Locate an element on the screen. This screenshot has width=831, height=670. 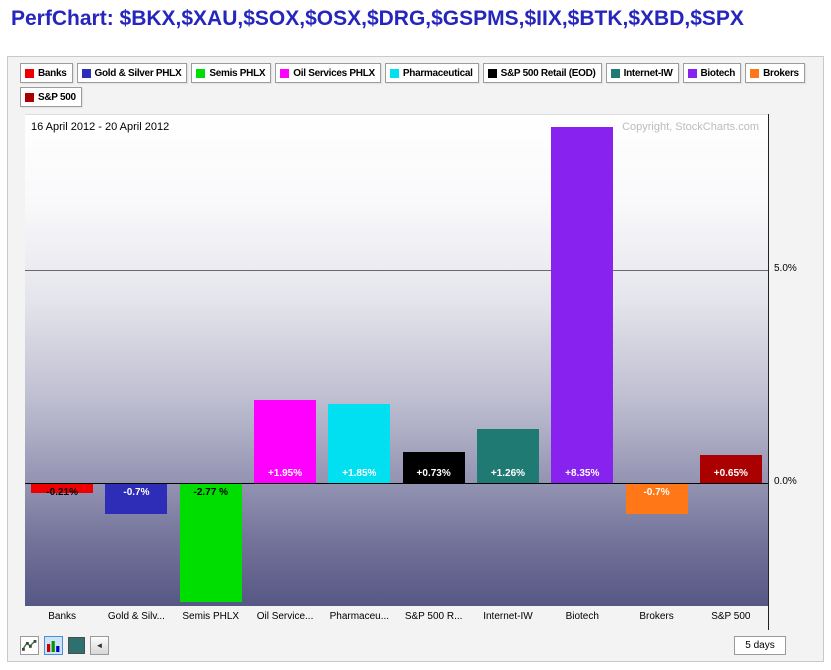
time-slider-track is located at coordinates (421, 645).